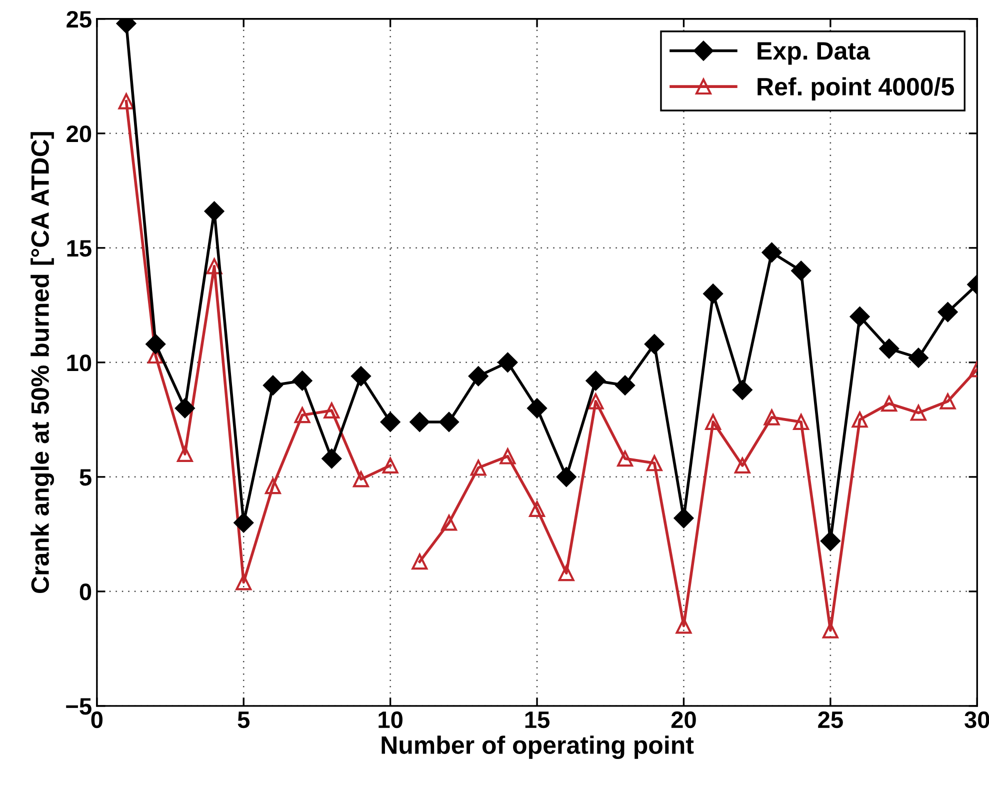  I want to click on x-tick-label: 30, so click(976, 719).